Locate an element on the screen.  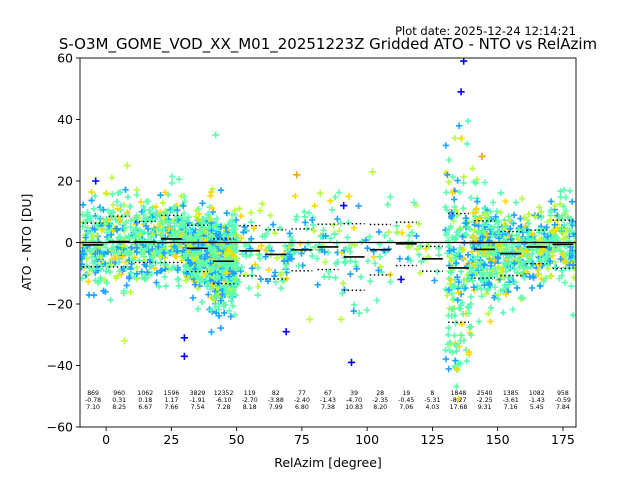
bin-stat-mean: -3.88 is located at coordinates (276, 400).